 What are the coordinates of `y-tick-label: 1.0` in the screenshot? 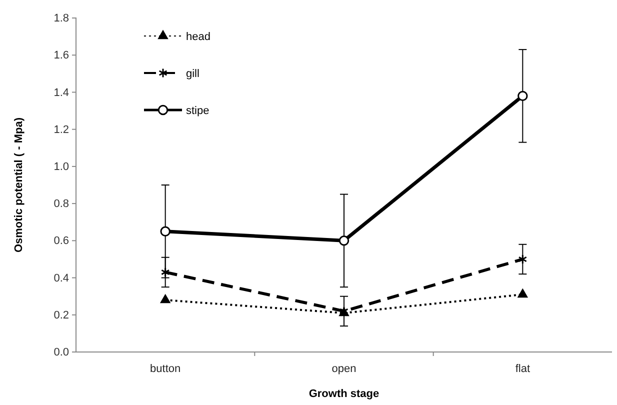 It's located at (61, 166).